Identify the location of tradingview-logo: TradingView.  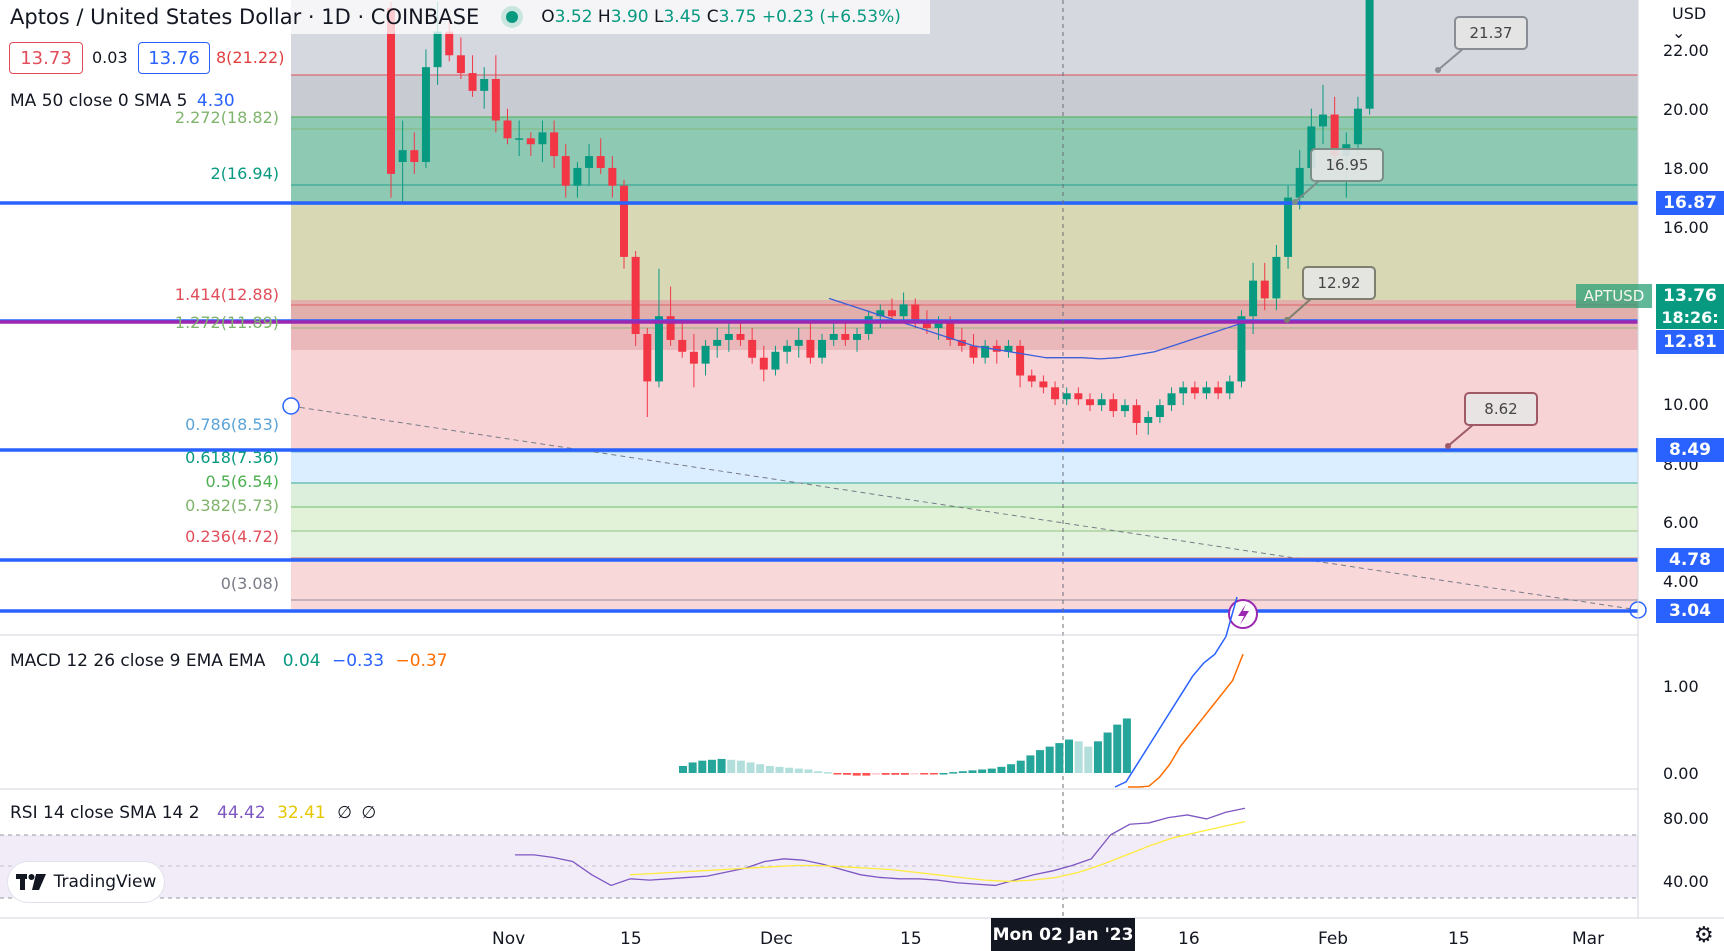
(86, 882).